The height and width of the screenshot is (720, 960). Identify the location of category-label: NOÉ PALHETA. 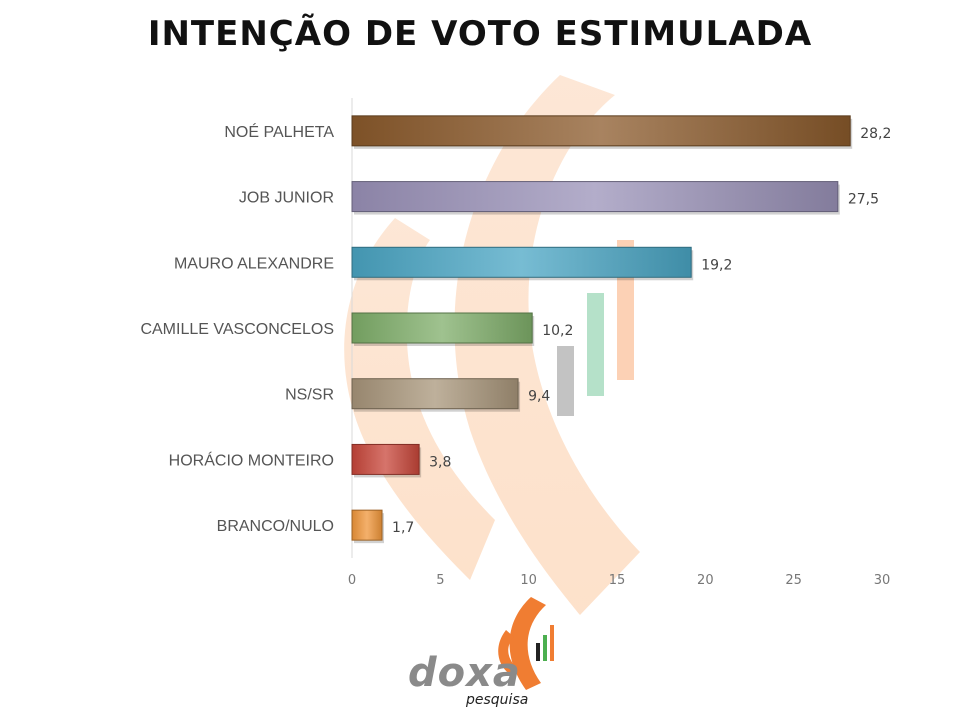
(279, 131).